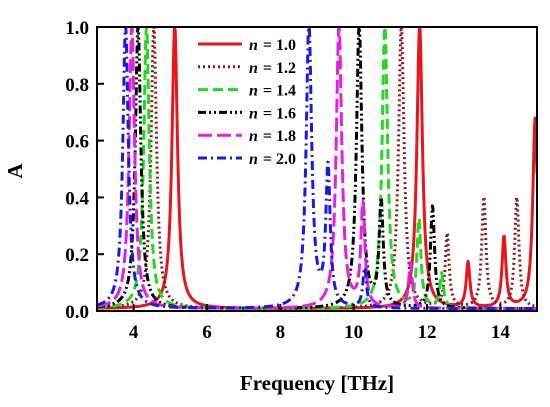  Describe the element at coordinates (77, 255) in the screenshot. I see `y-tick-label: 0.2` at that location.